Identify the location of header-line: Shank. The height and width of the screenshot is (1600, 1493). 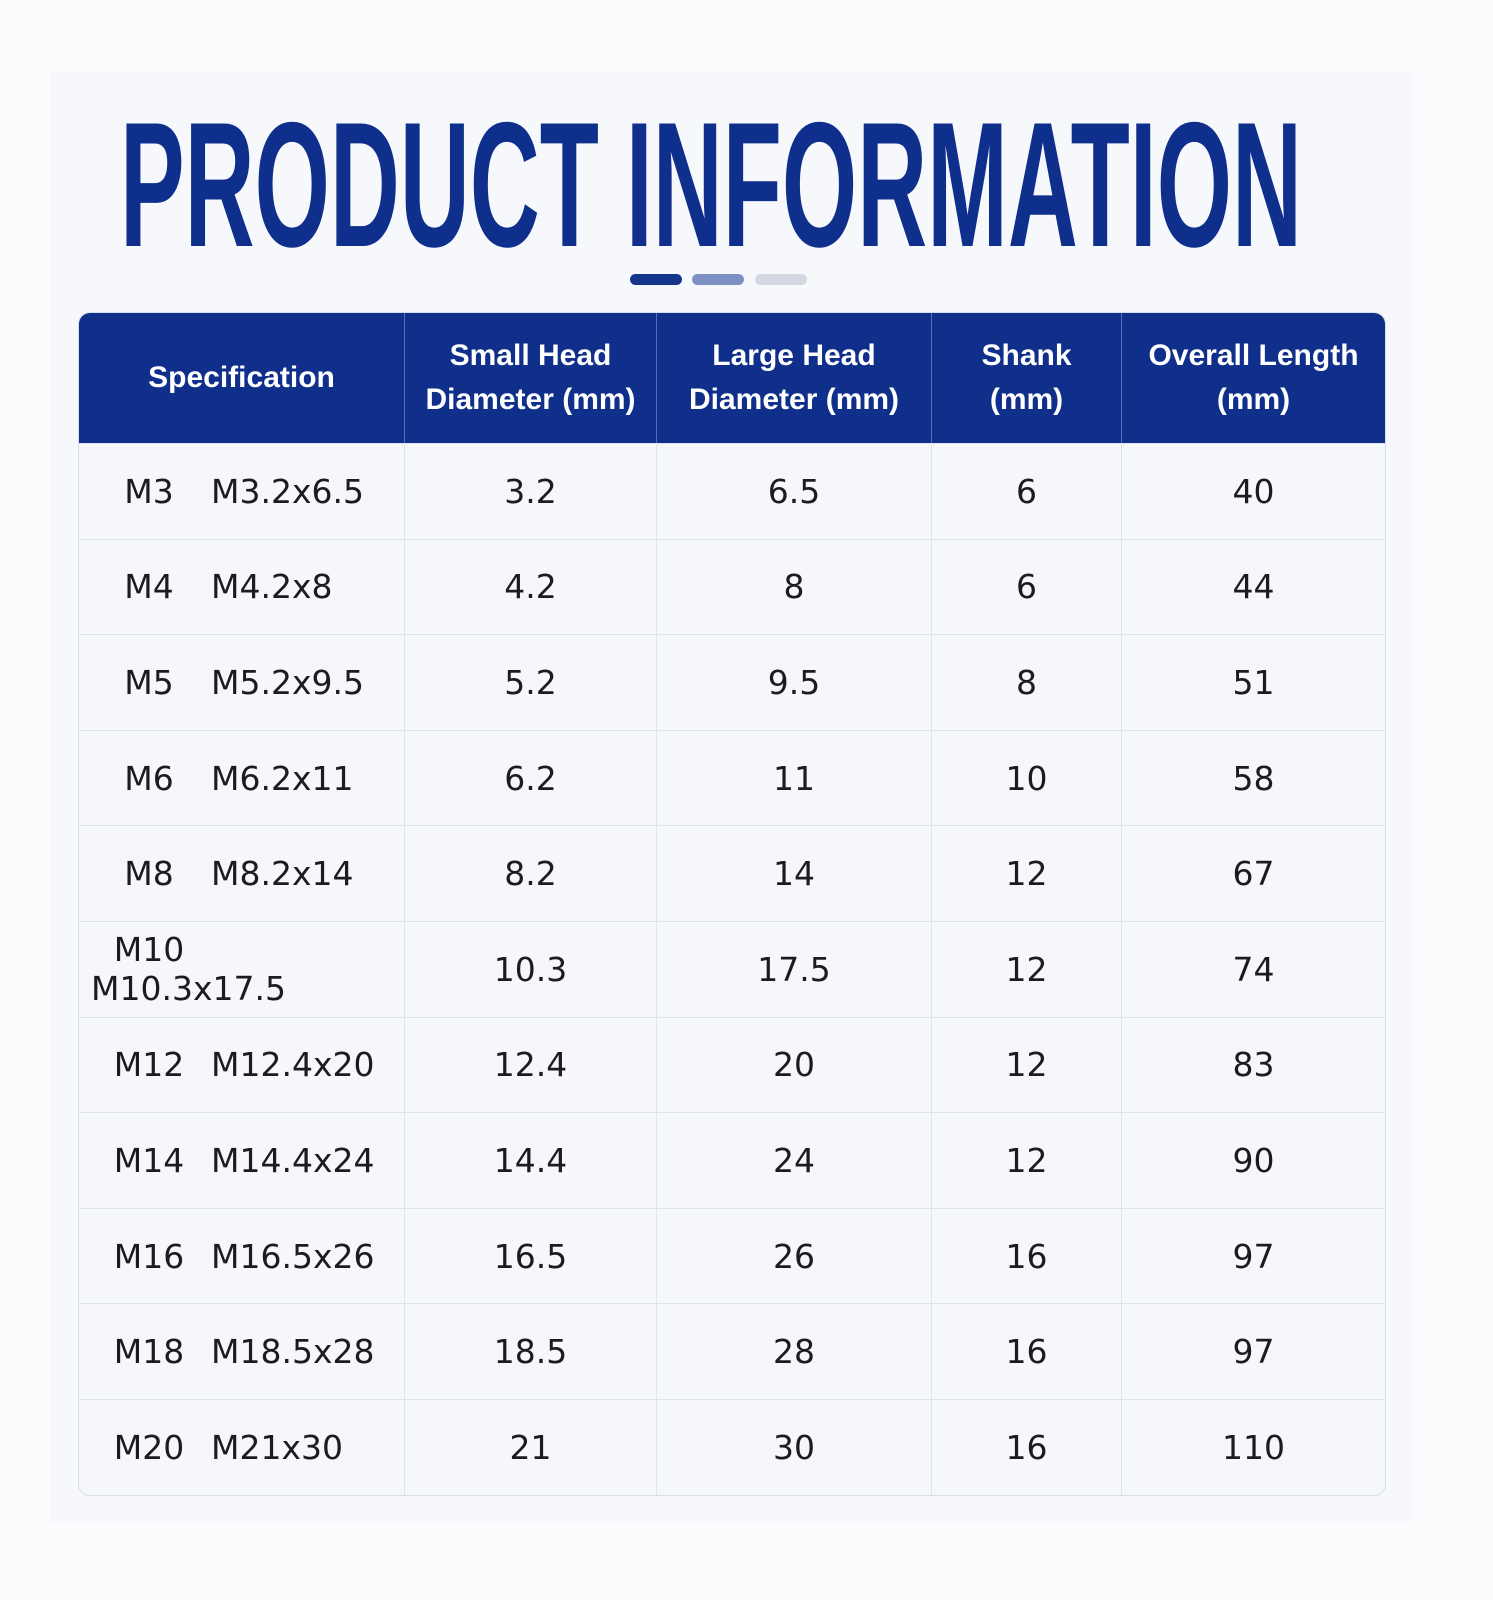
(1026, 355).